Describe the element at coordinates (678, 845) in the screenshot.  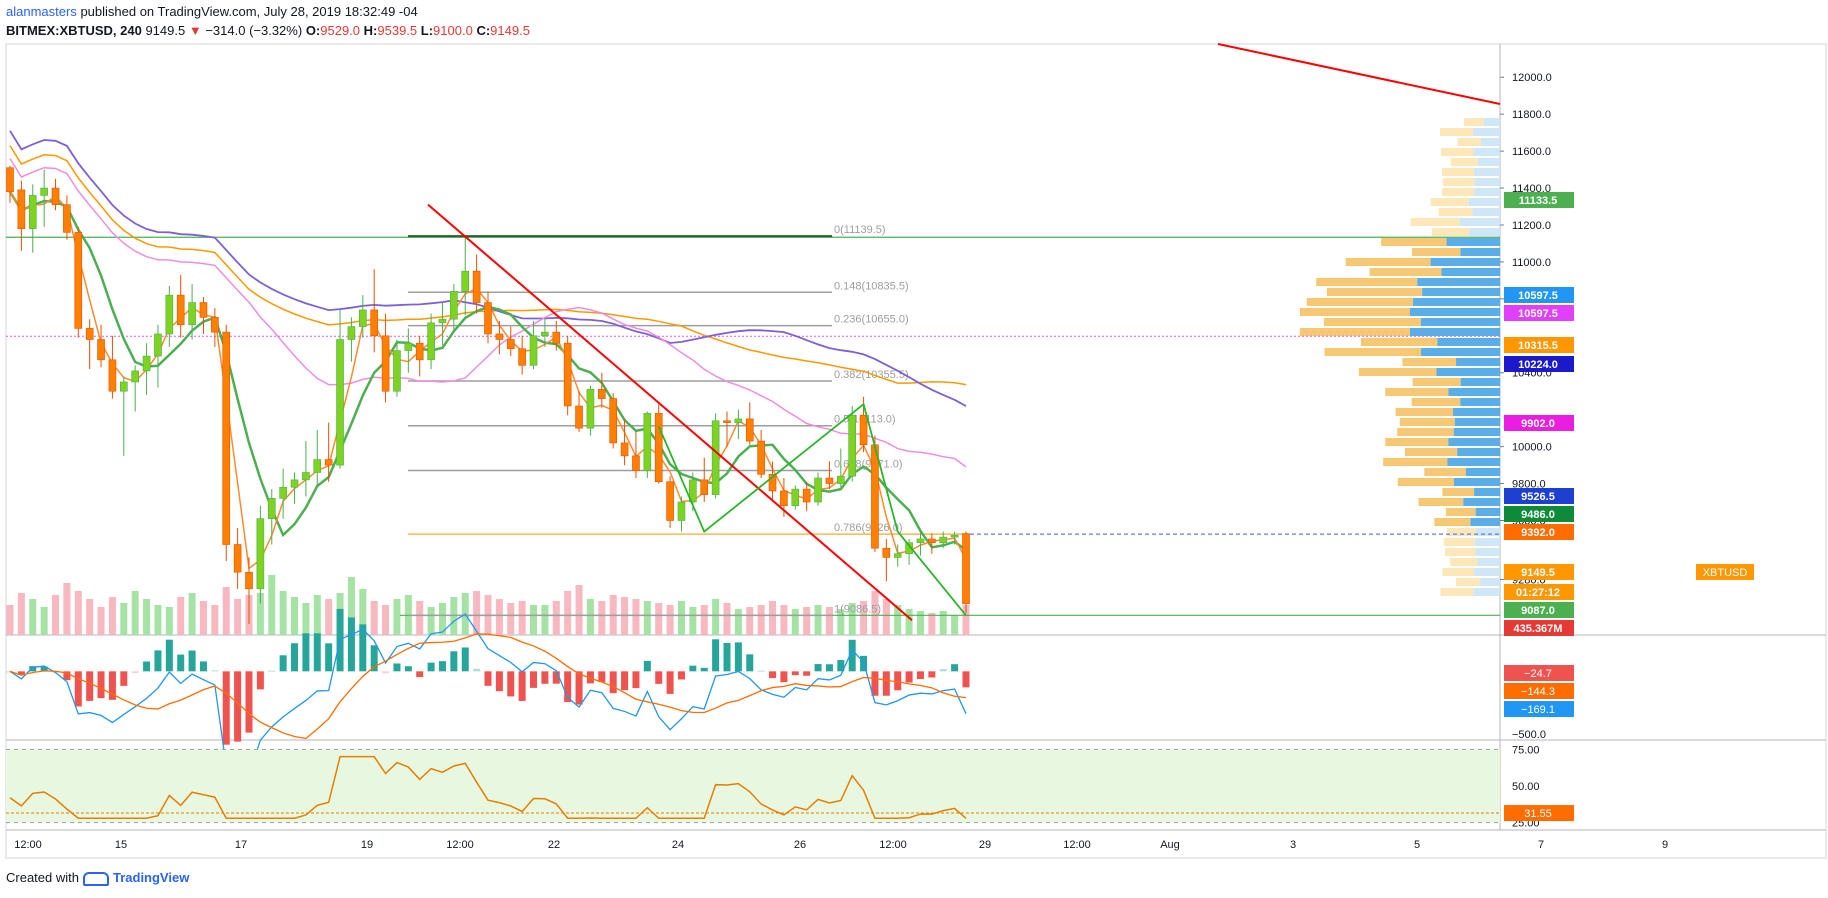
I see `time-tick-label: 24` at that location.